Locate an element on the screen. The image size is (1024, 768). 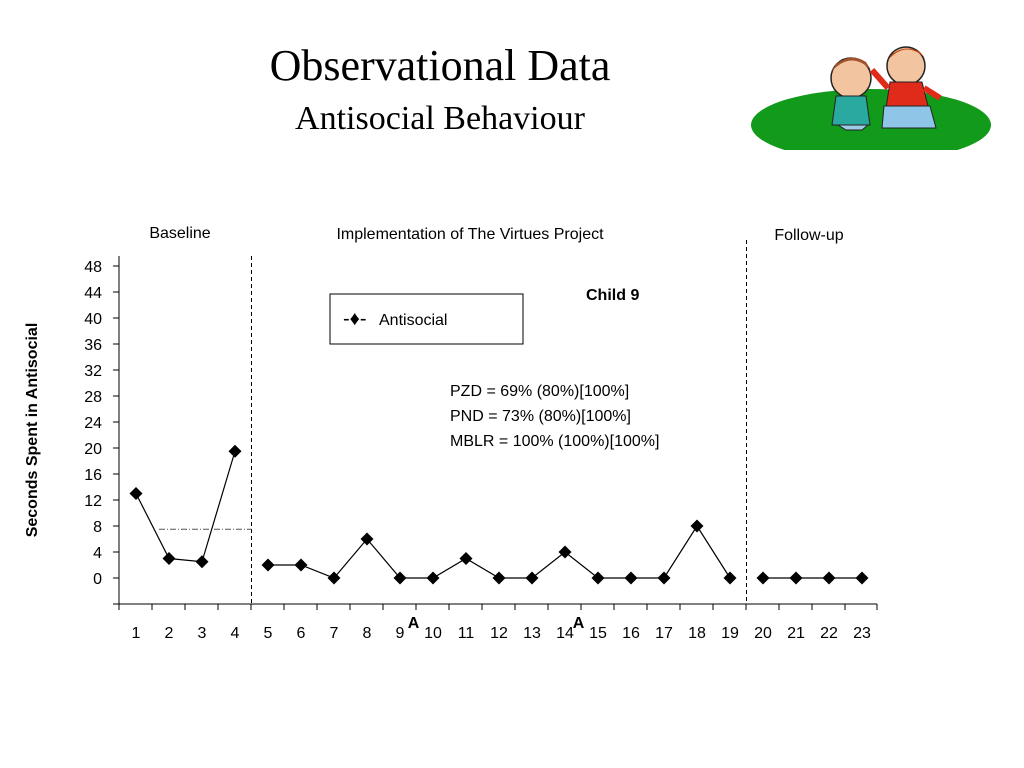
y-tick-label: 32 is located at coordinates (93, 371).